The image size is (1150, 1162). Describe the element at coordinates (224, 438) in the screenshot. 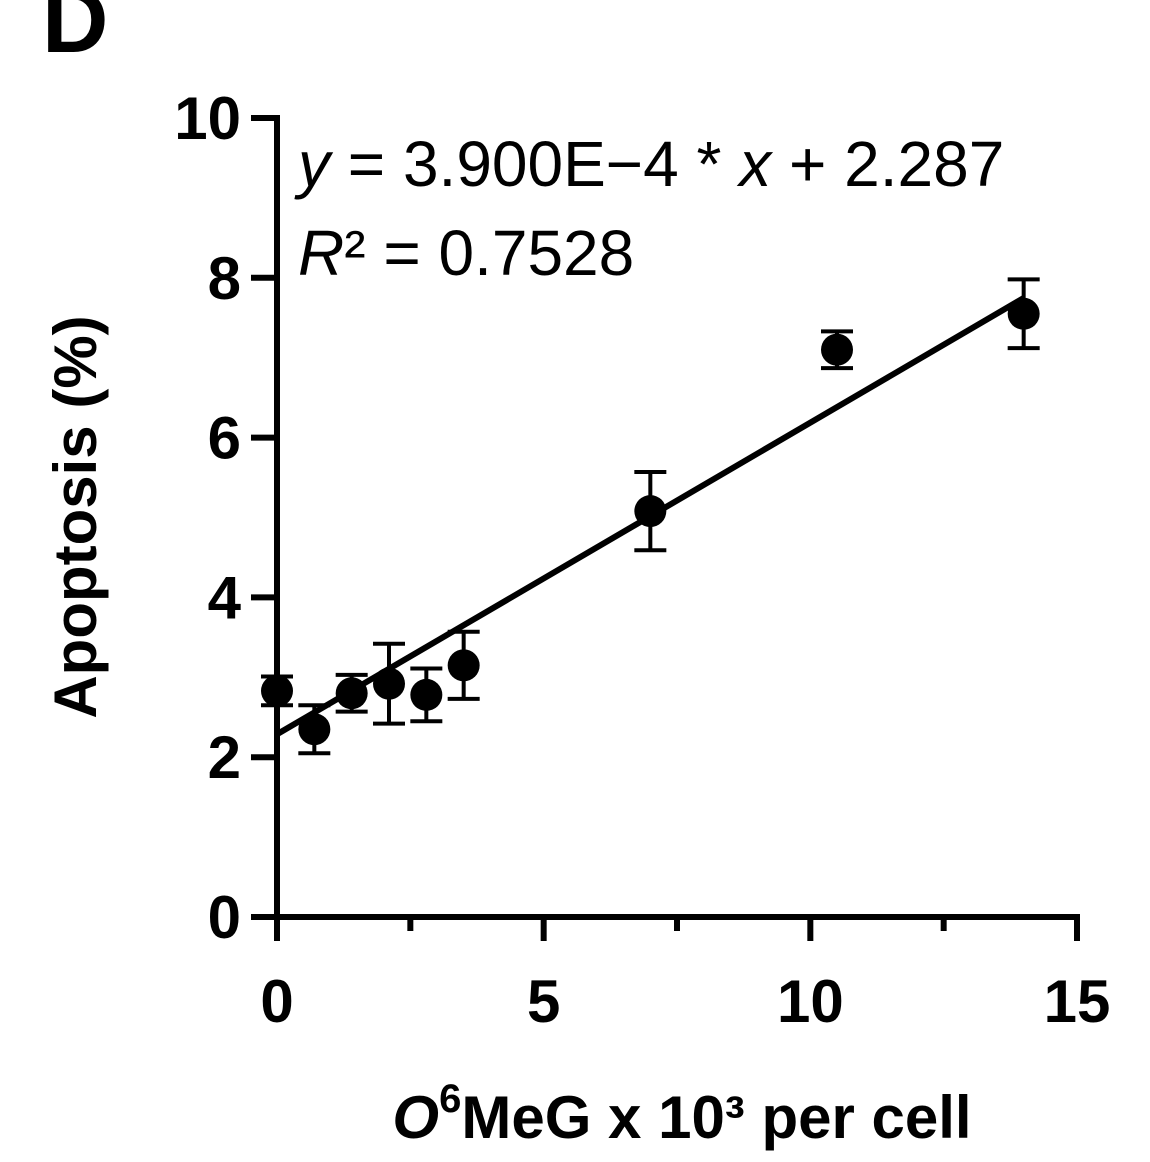

I see `y-tick-label: 6` at that location.